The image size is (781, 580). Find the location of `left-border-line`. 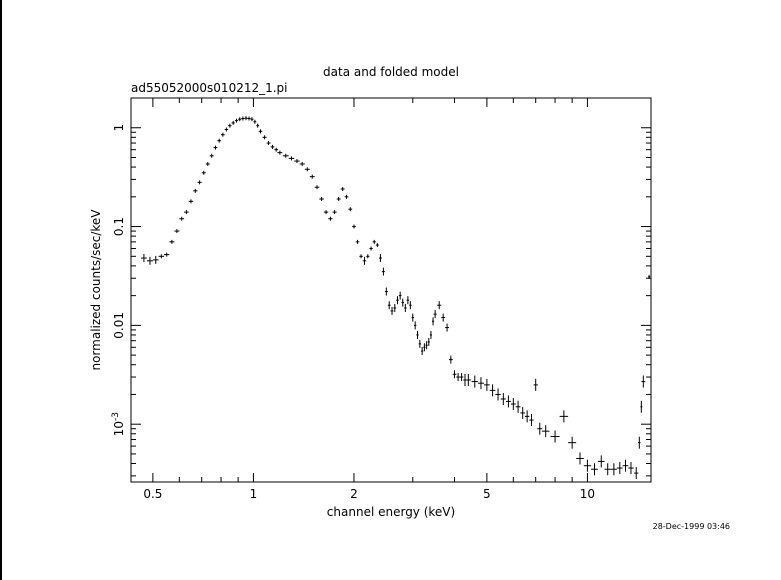

left-border-line is located at coordinates (1, 290).